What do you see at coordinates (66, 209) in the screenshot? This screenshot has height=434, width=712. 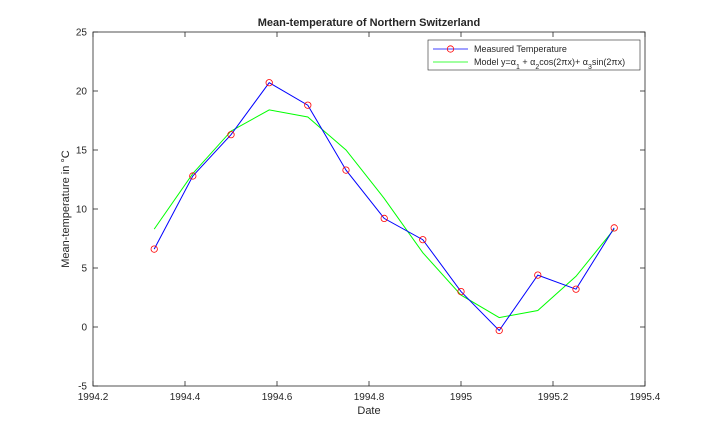 I see `y-axis-label: Mean-temperature in °C` at bounding box center [66, 209].